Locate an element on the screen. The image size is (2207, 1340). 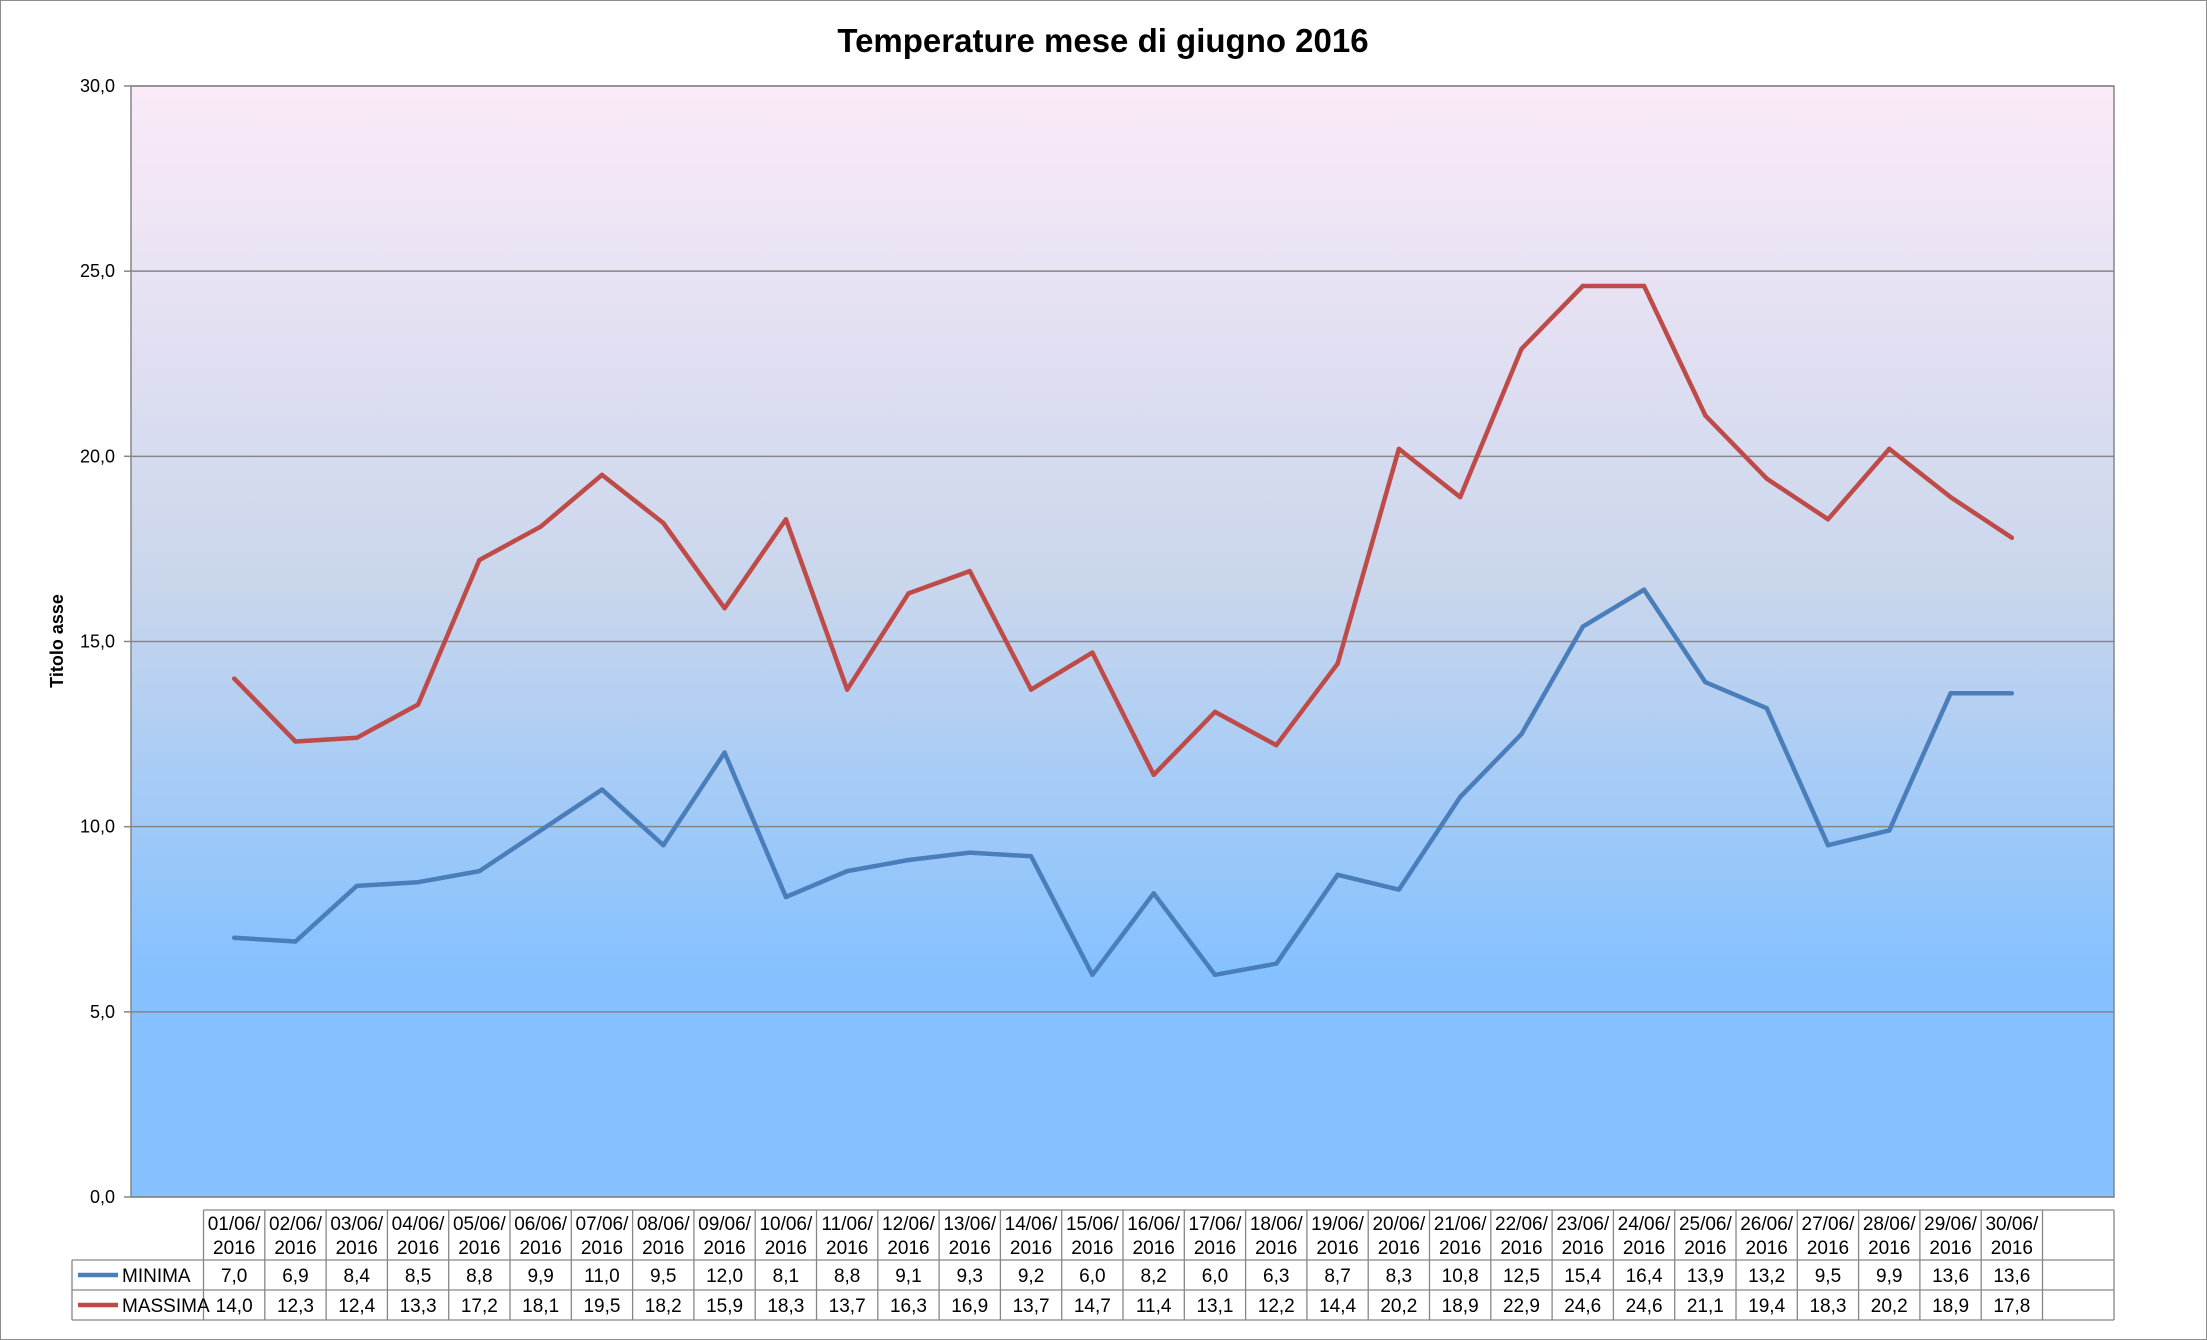
x-category-label: 10/06/ is located at coordinates (786, 1224).